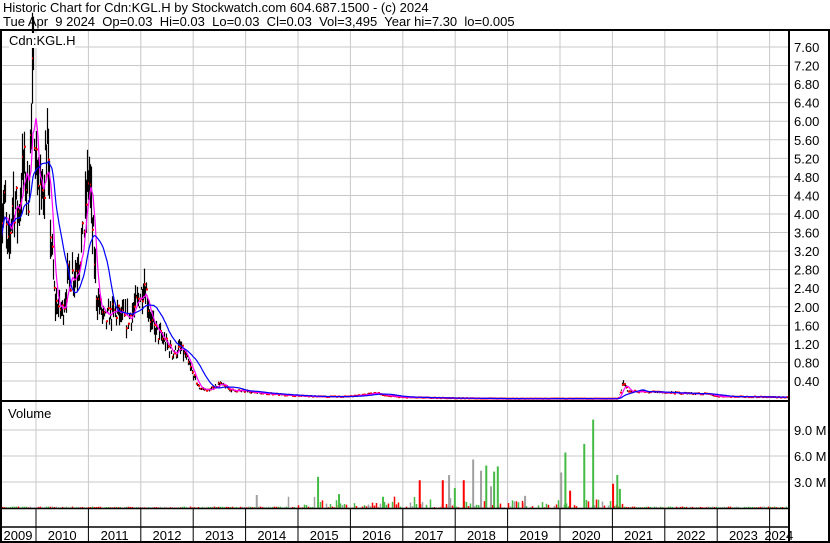 The image size is (830, 543). Describe the element at coordinates (62, 535) in the screenshot. I see `year-label: 2010` at that location.